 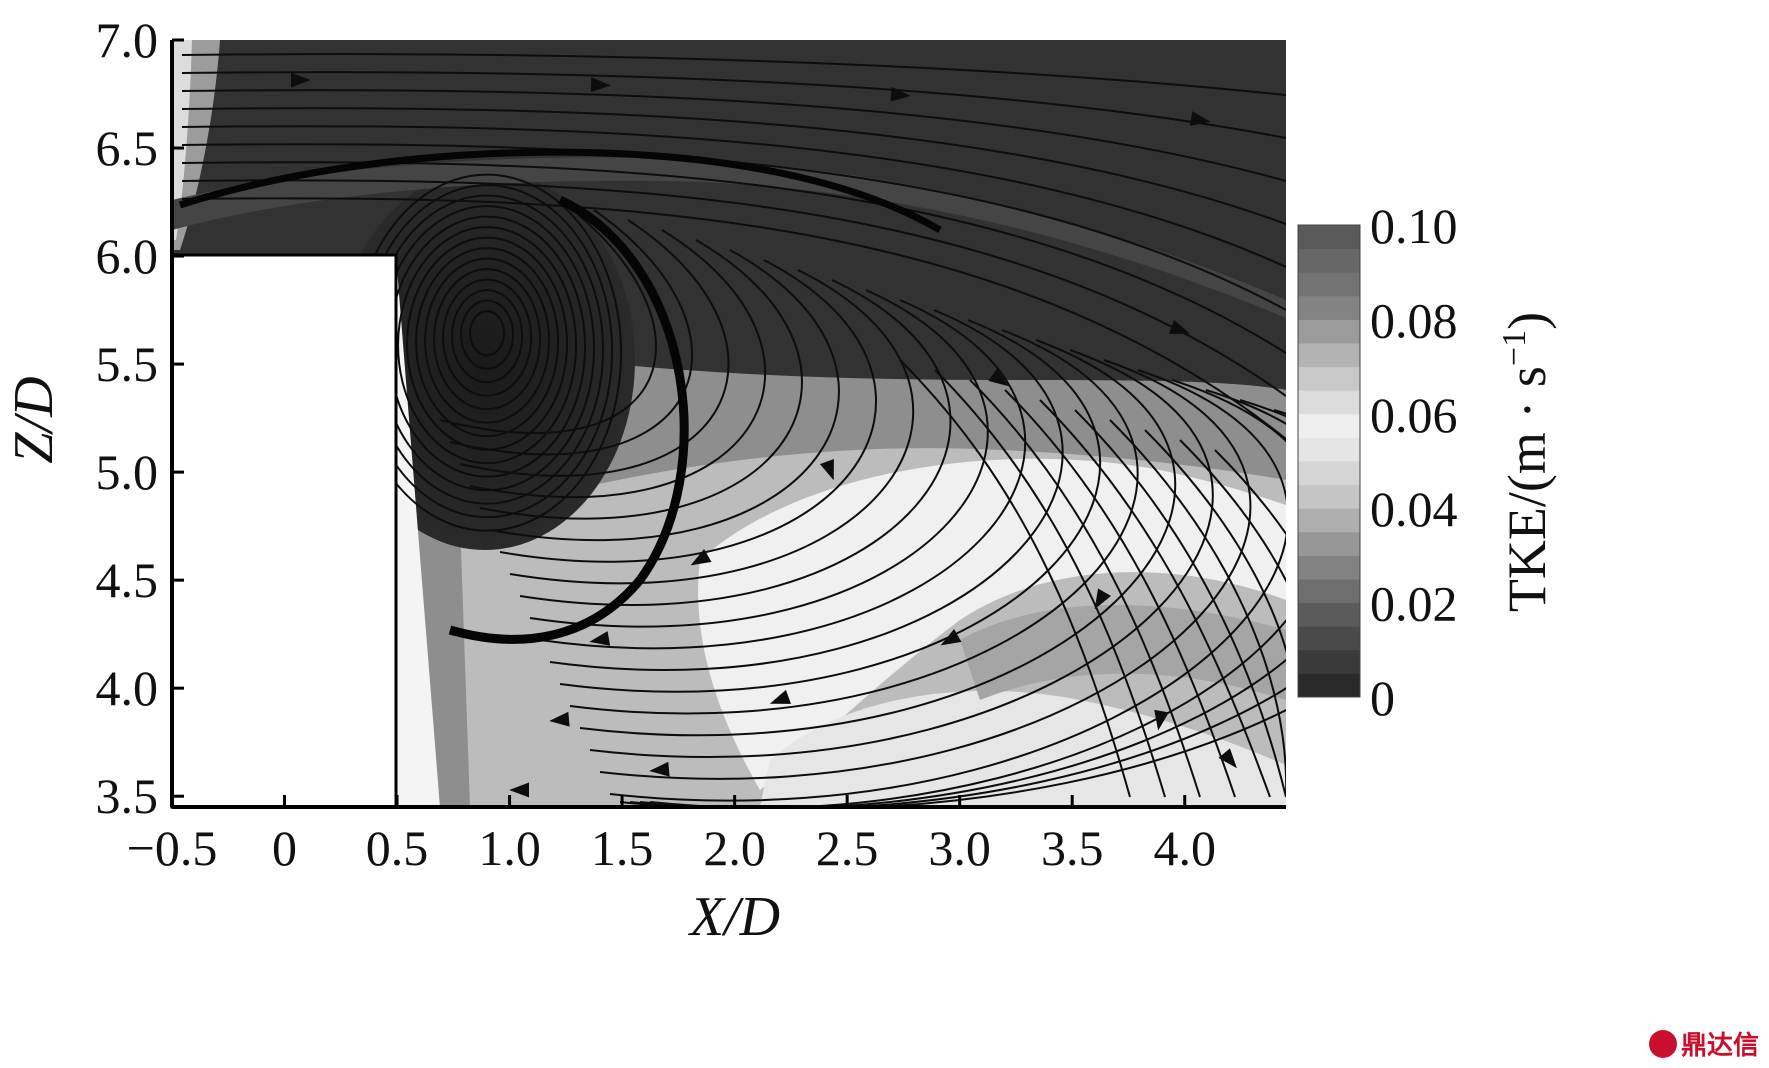 I want to click on colorbar: 0 0.02 0.04 0.06 0.08 0.10 TKE/(m · s−1), so click(x=1427, y=462).